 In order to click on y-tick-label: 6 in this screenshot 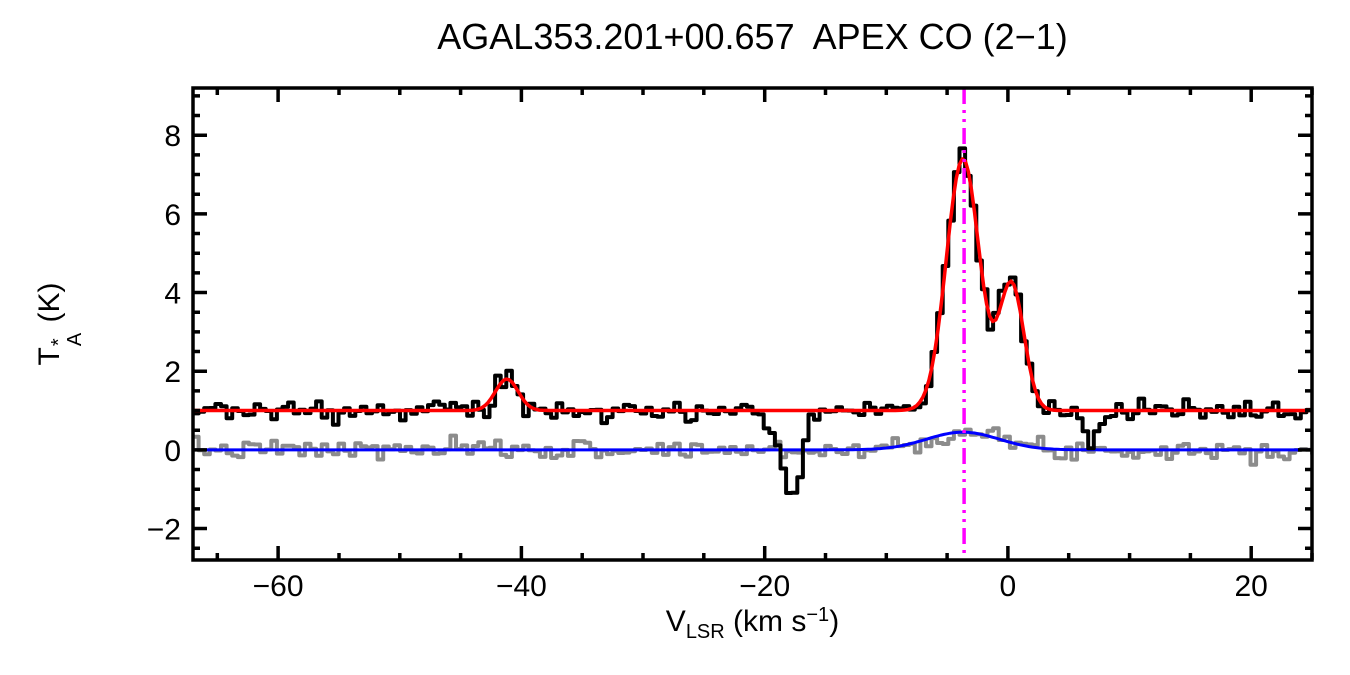, I will do `click(172, 215)`.